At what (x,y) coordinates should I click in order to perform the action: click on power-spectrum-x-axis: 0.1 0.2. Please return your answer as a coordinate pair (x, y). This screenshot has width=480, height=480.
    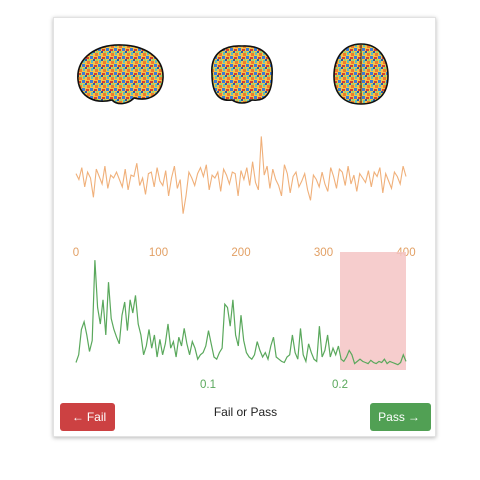
    Looking at the image, I should click on (274, 385).